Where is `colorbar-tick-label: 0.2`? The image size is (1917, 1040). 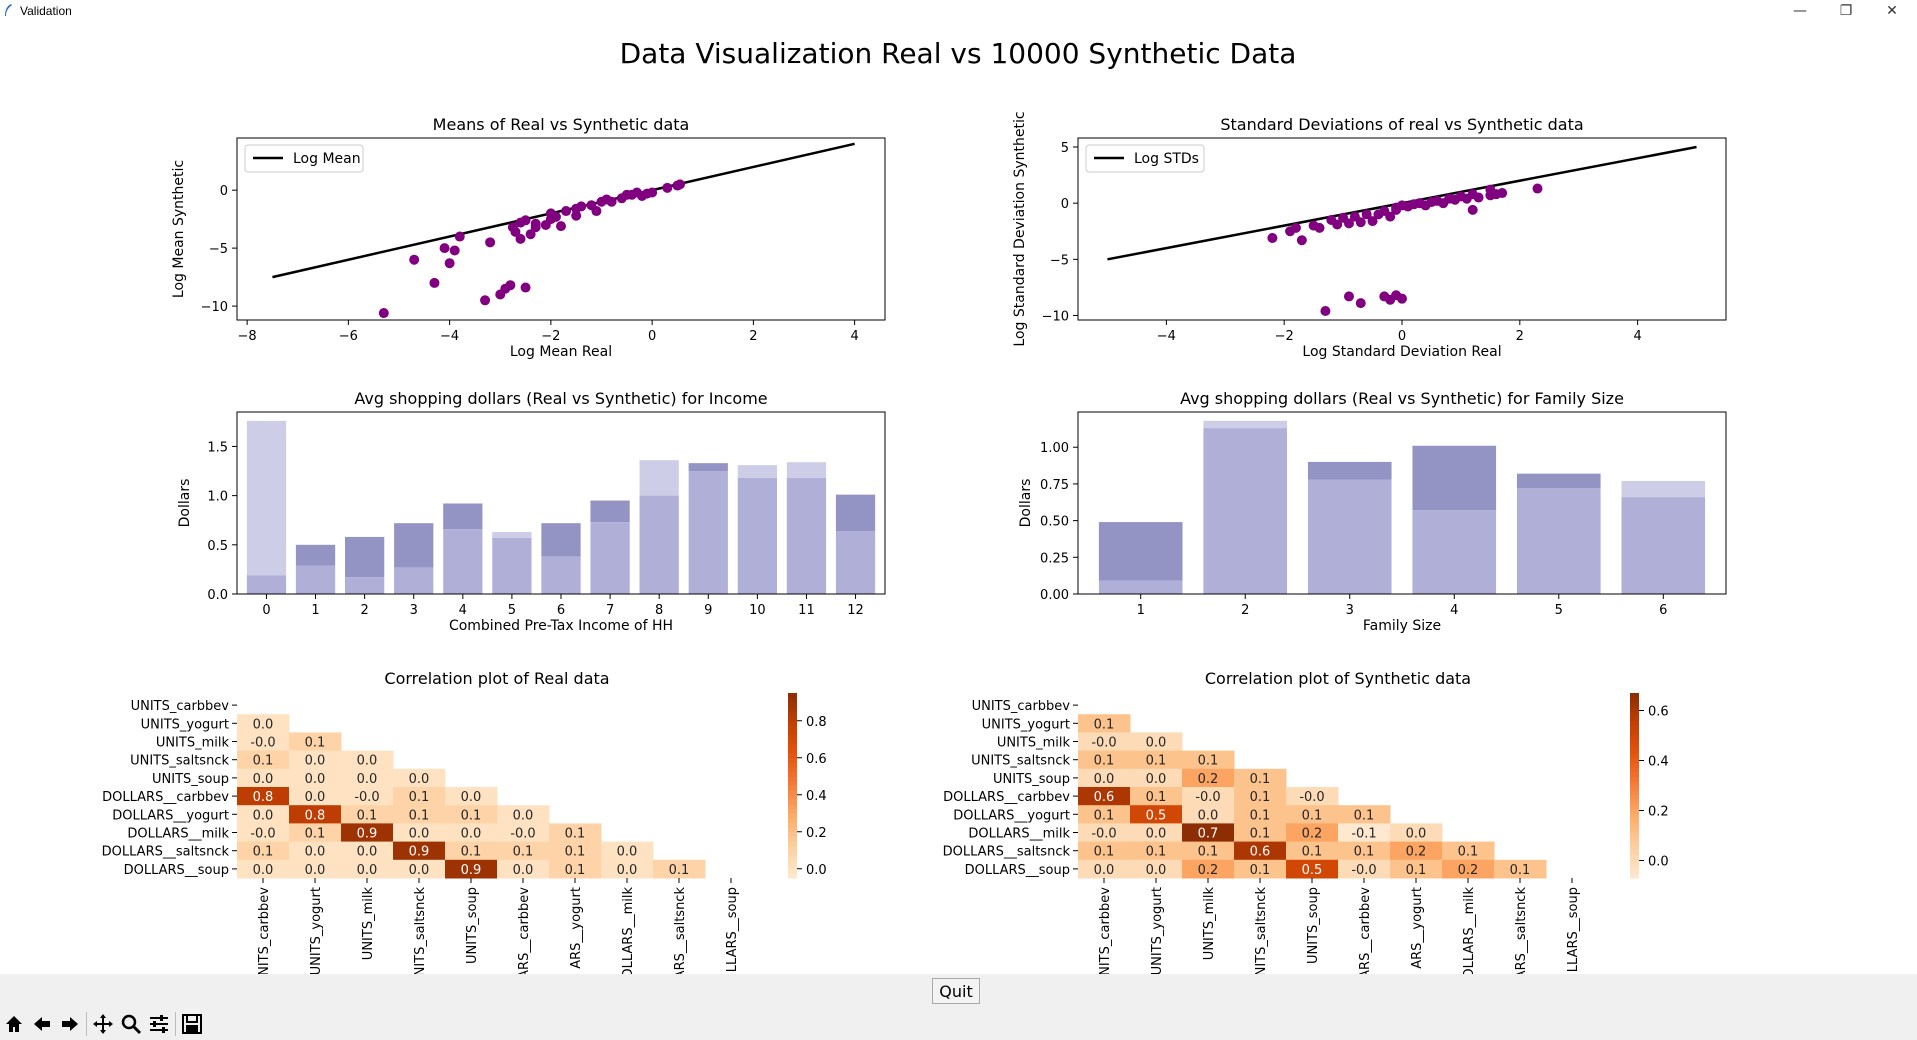
colorbar-tick-label: 0.2 is located at coordinates (816, 833).